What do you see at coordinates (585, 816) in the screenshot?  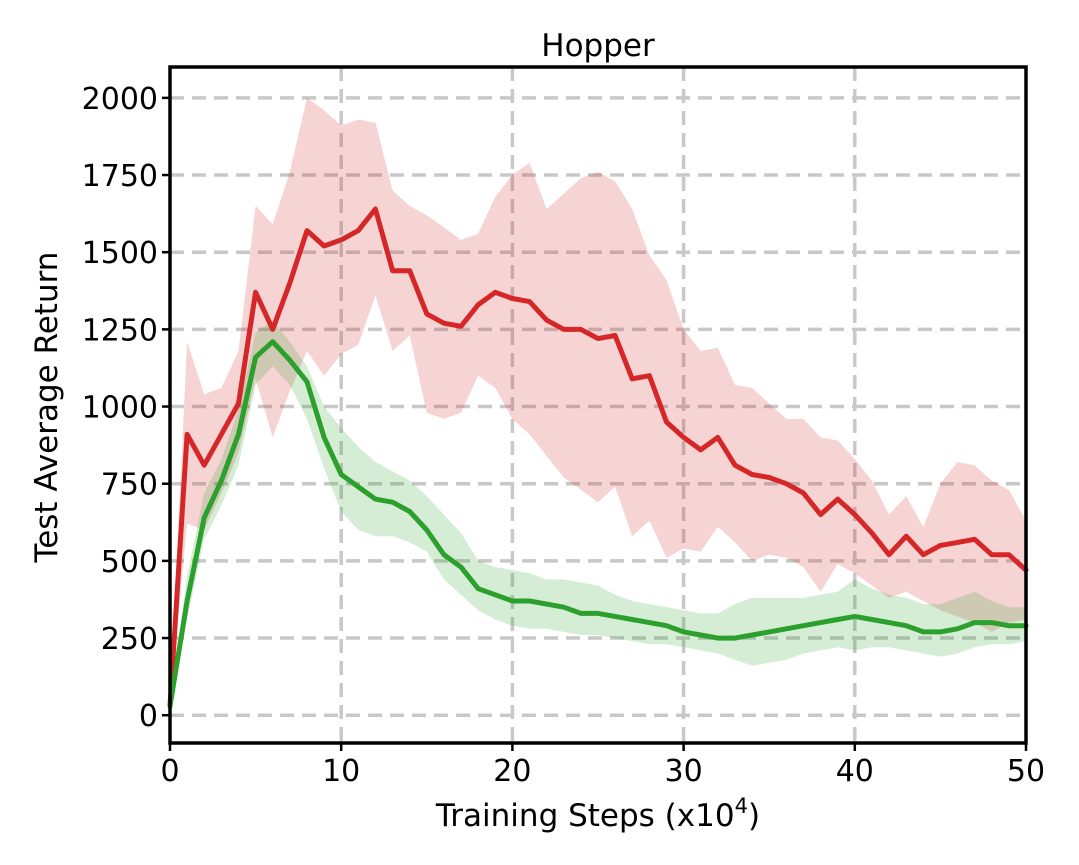 I see `x-axis-label-main: Training Steps (x10` at bounding box center [585, 816].